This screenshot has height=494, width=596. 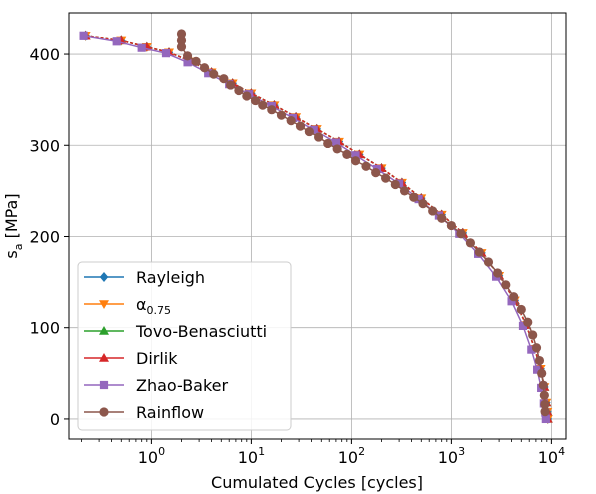 I want to click on legend-entry: Tovo-Benasciutti, so click(x=175, y=331).